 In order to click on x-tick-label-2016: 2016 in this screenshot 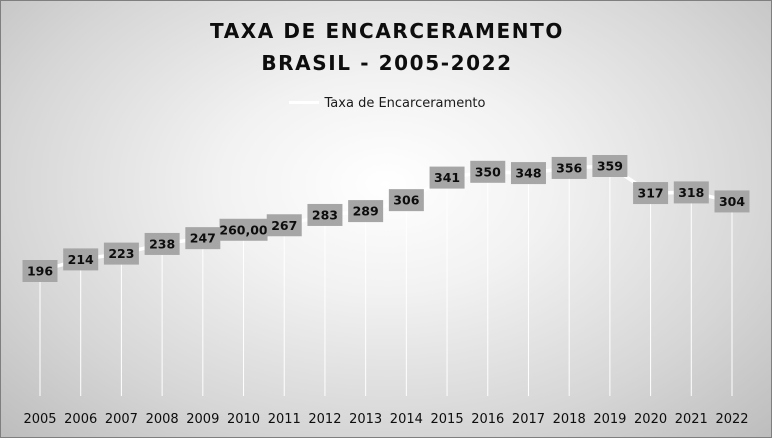, I will do `click(487, 419)`.